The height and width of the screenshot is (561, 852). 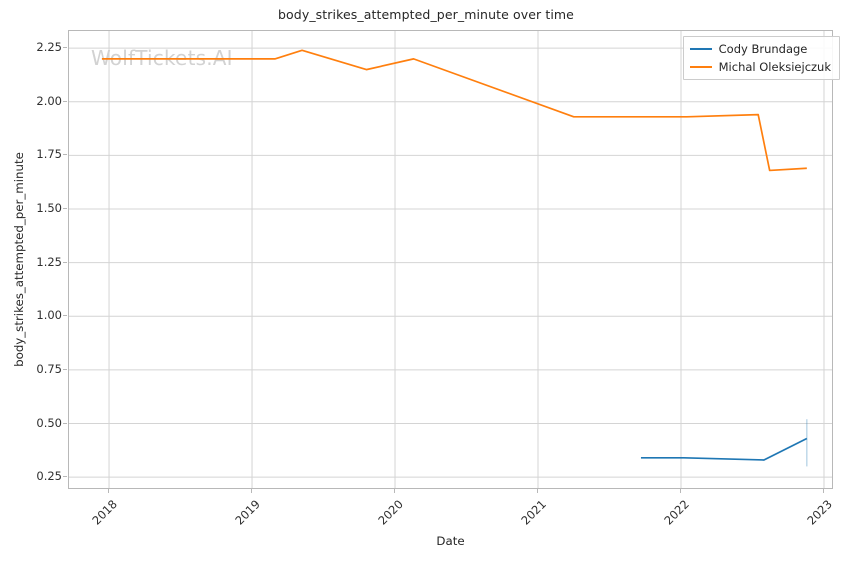 I want to click on x-axis-ticks: 2018 2019 2020 2021 2022 2023, so click(x=451, y=524).